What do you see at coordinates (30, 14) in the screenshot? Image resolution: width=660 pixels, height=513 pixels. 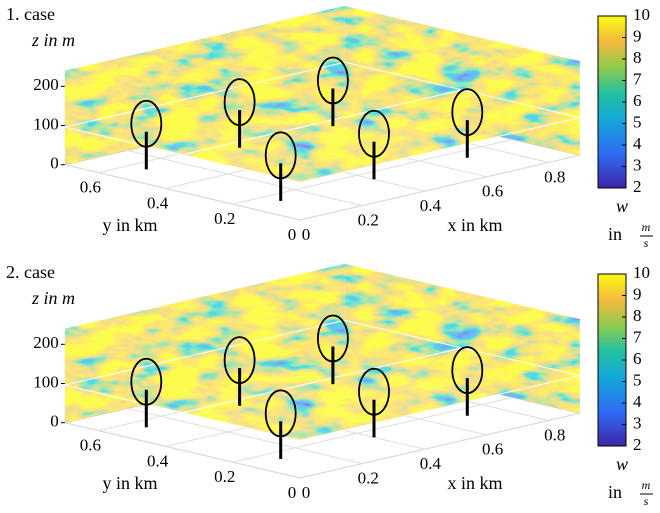 I see `panel-title: 1. case` at bounding box center [30, 14].